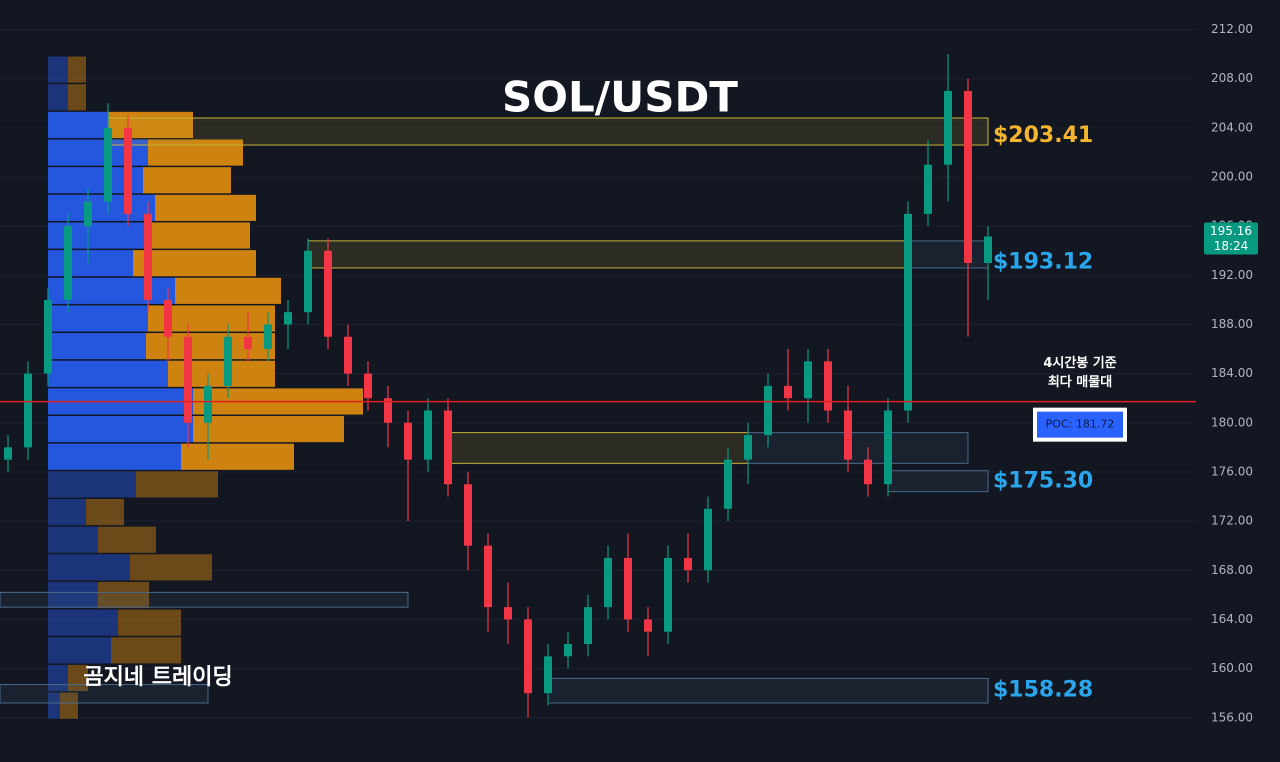  I want to click on poc-box-inner, so click(1080, 424).